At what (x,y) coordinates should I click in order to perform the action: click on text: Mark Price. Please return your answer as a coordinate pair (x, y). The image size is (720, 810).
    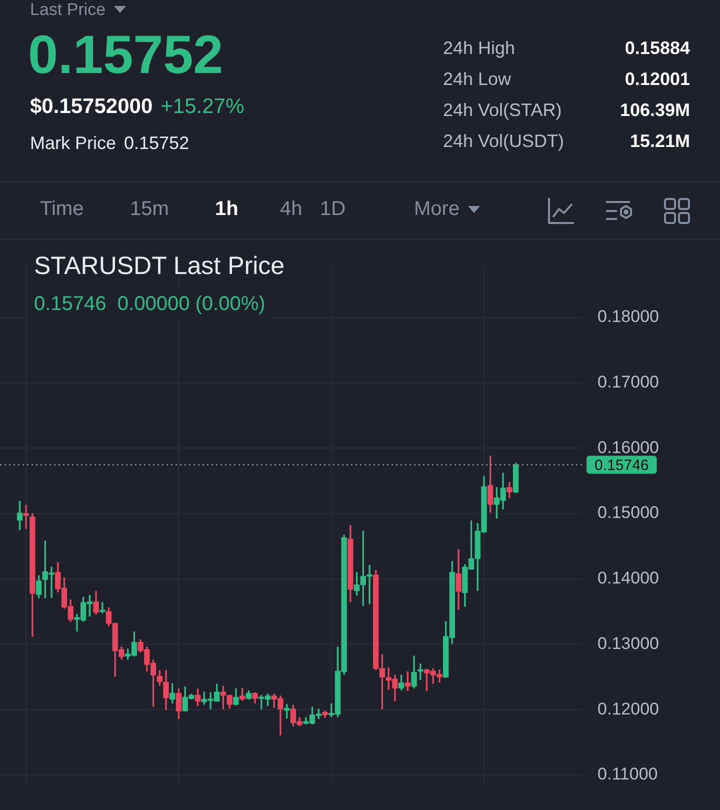
    Looking at the image, I should click on (73, 143).